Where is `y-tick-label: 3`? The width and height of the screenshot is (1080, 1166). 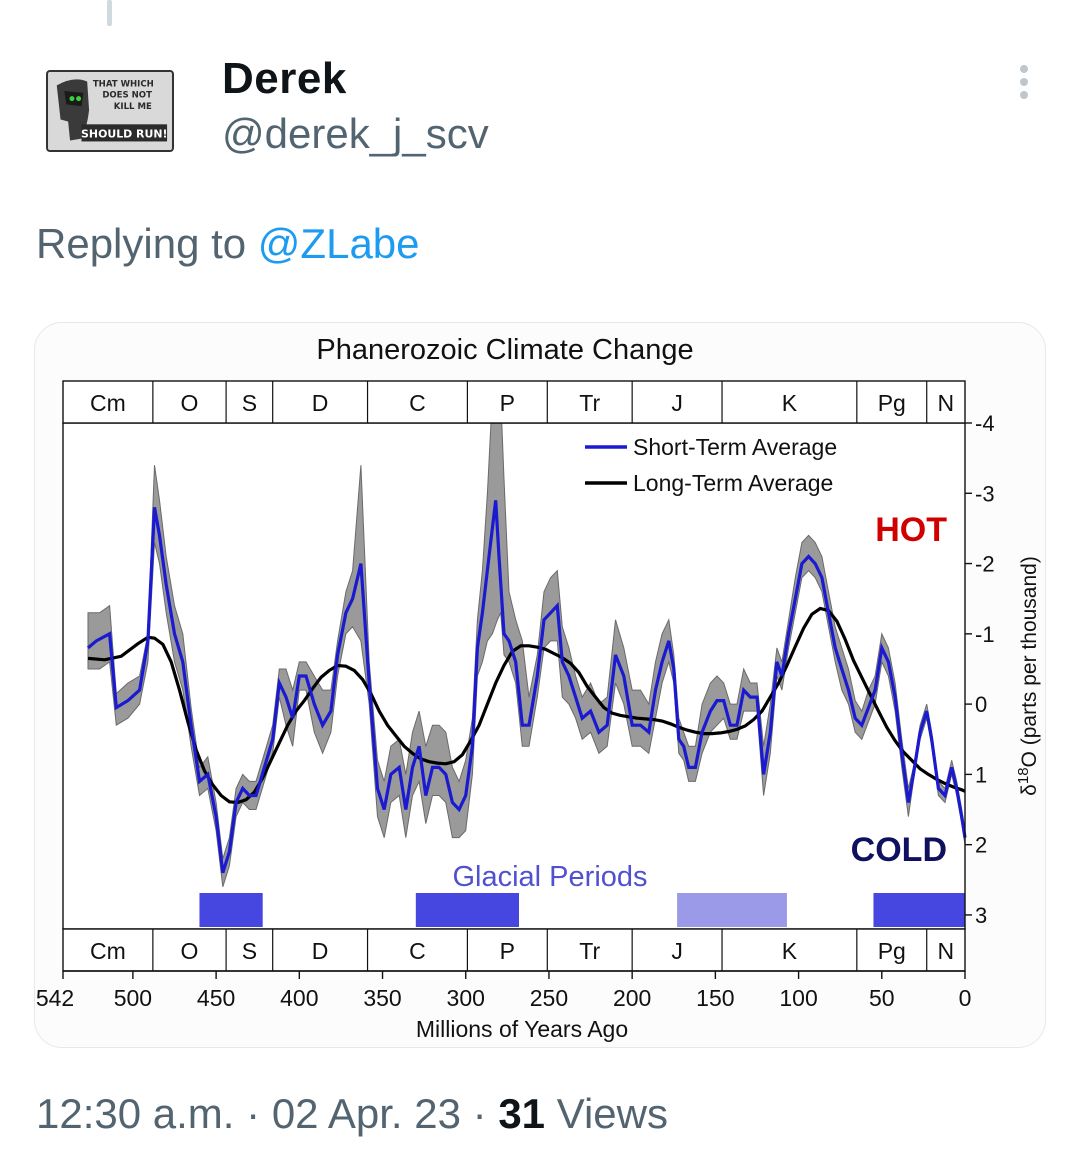 y-tick-label: 3 is located at coordinates (981, 915).